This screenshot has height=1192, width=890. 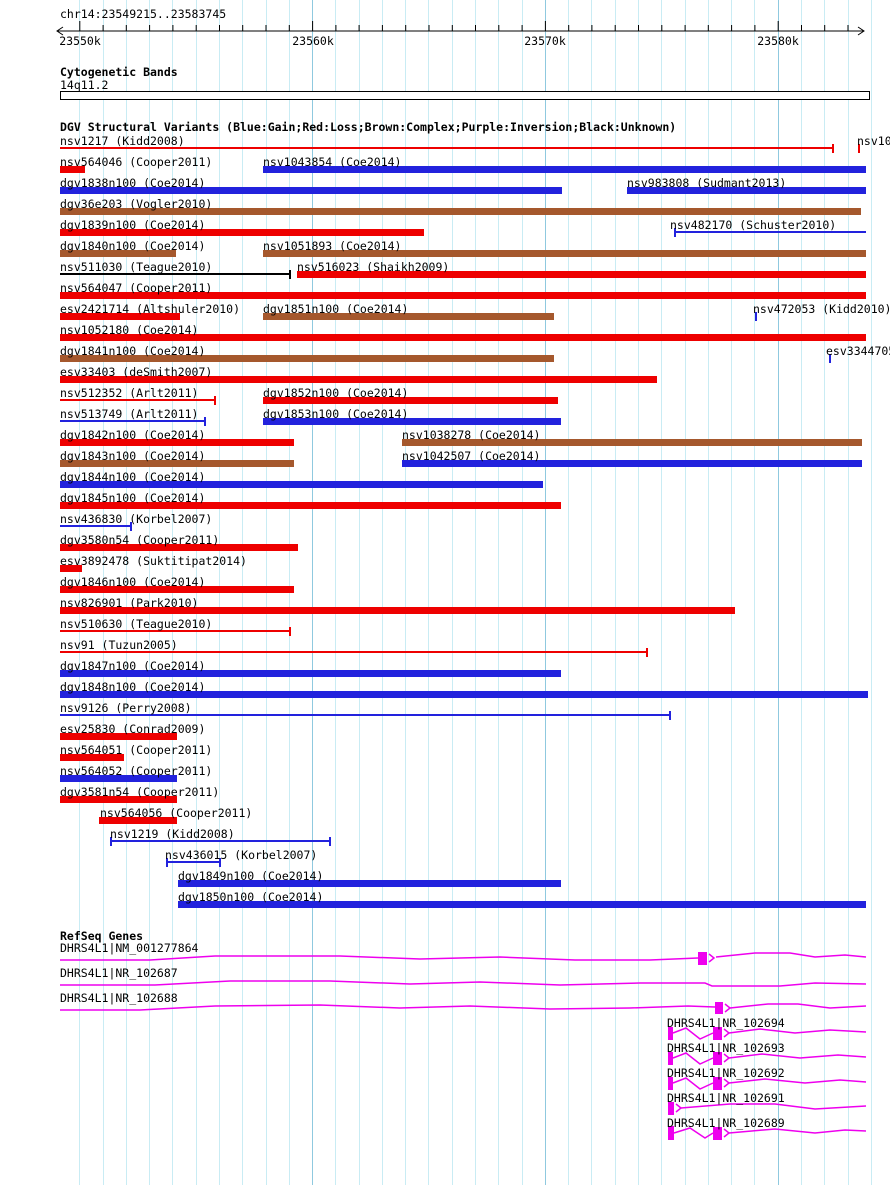 What do you see at coordinates (136, 624) in the screenshot?
I see `variant-label: nsv510630 (Teague2010)` at bounding box center [136, 624].